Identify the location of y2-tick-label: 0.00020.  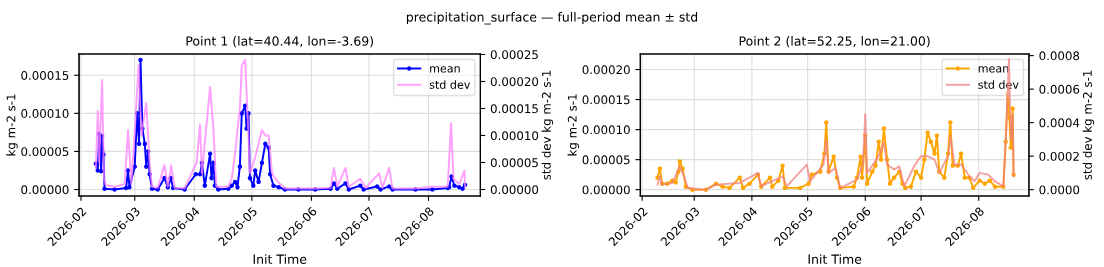
(514, 82).